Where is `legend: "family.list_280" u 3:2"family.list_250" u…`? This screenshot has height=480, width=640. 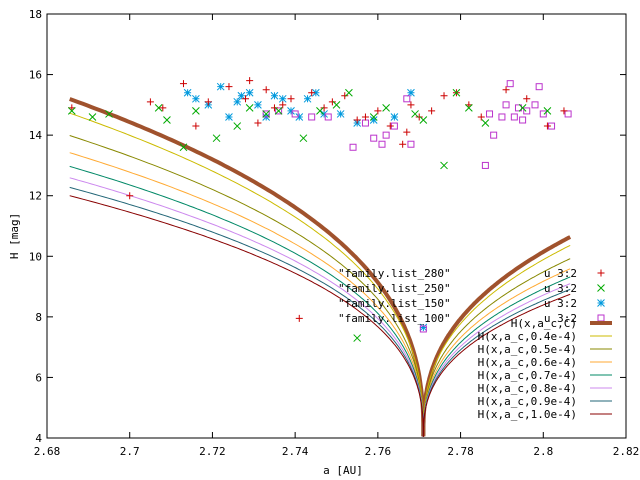
legend: "family.list_280" u 3:2"family.list_250" u… is located at coordinates (475, 344).